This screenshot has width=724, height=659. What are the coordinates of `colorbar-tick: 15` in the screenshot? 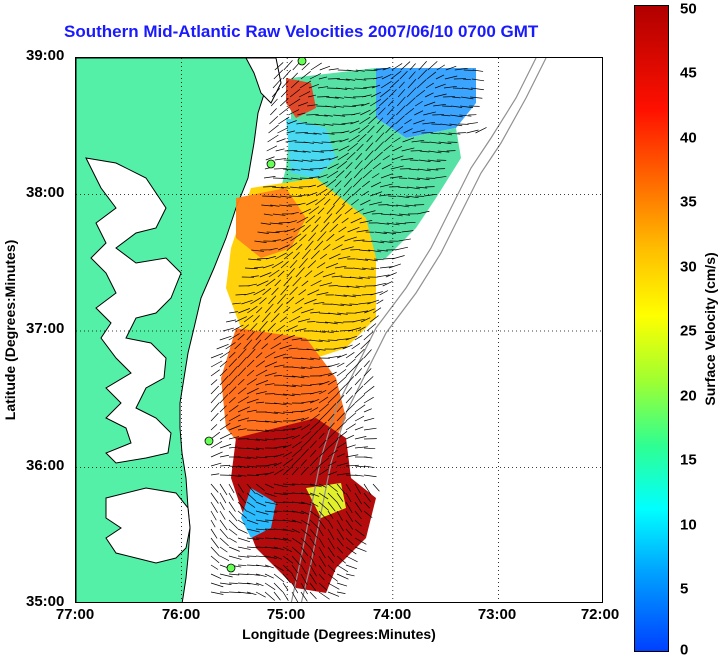 It's located at (688, 460).